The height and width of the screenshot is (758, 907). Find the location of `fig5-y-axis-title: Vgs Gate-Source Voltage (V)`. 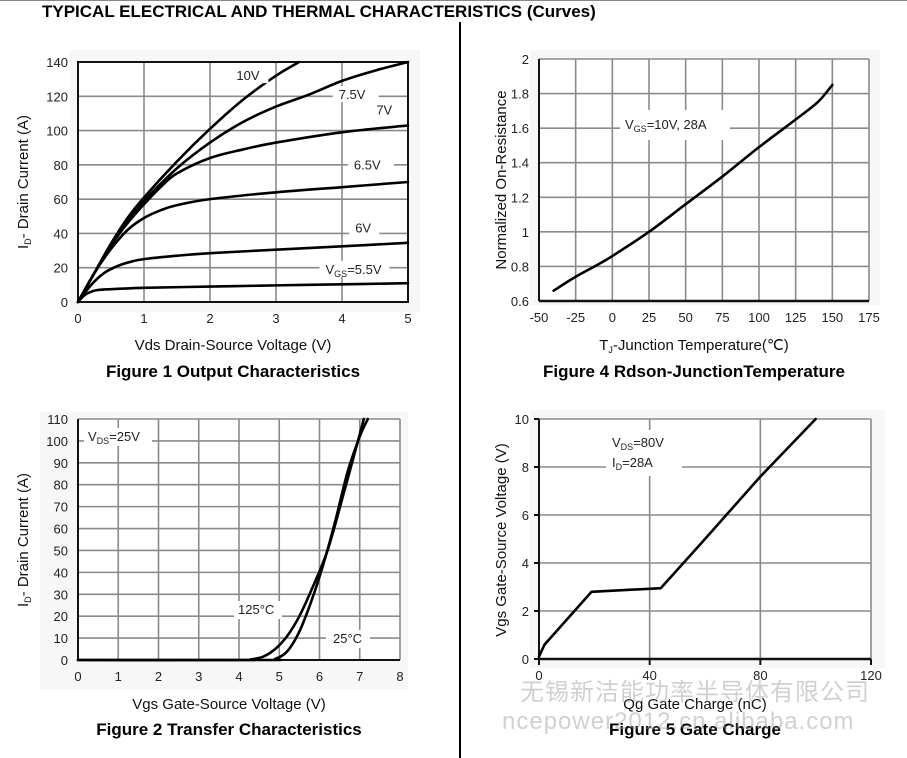

fig5-y-axis-title: Vgs Gate-Source Voltage (V) is located at coordinates (501, 539).